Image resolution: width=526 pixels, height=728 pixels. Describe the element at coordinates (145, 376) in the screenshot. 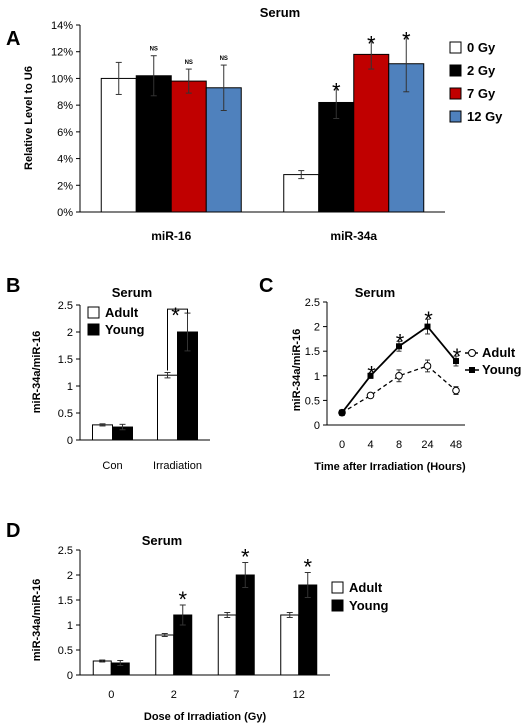

I see `panel-b-bars` at that location.